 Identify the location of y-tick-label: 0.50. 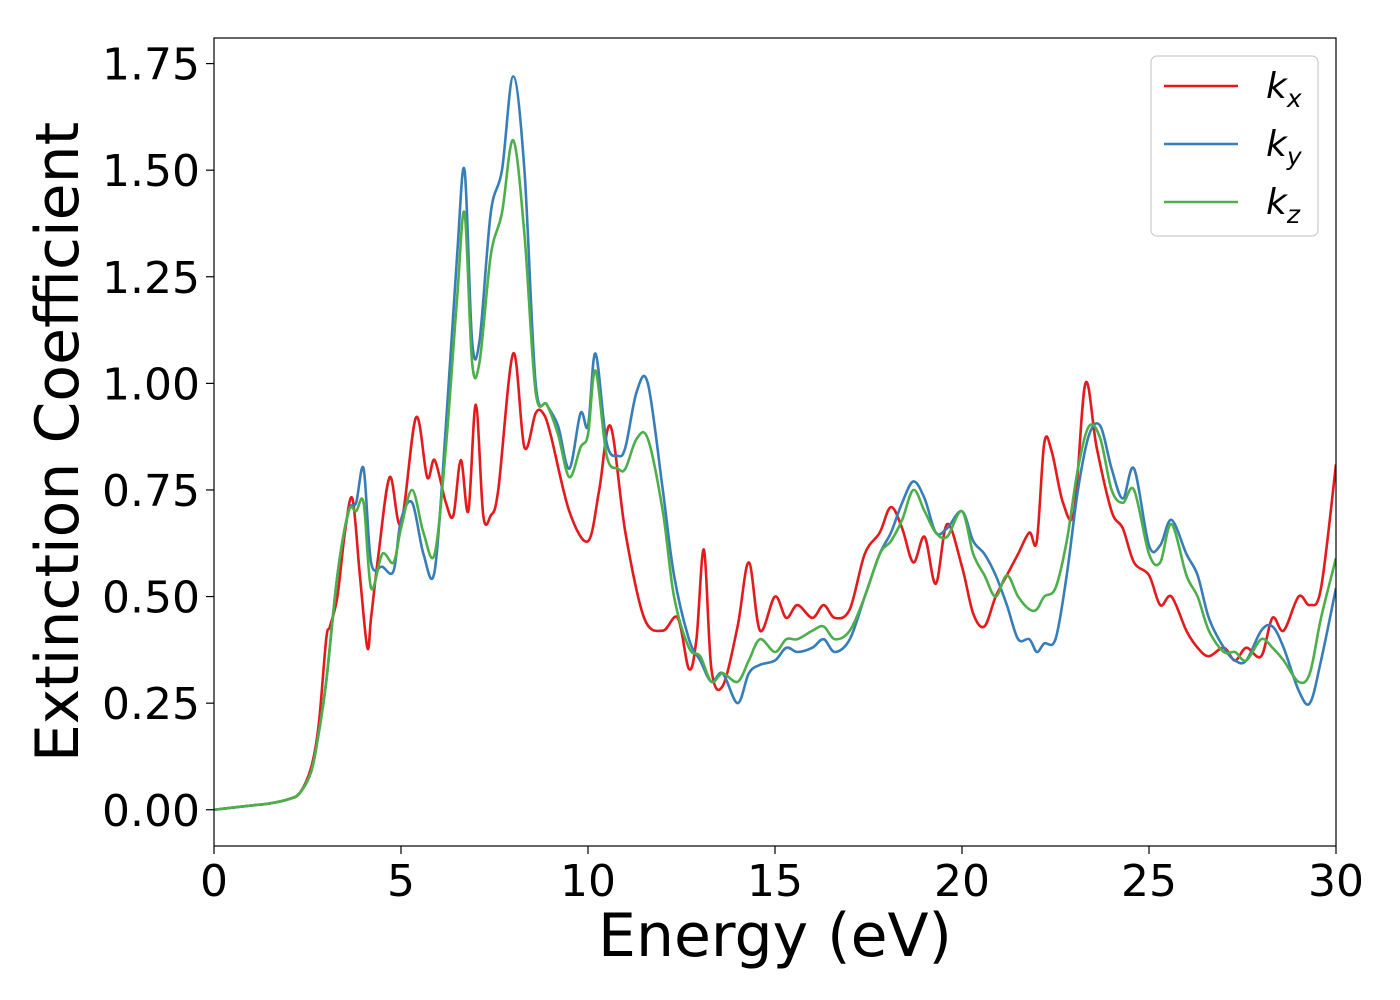
(151, 598).